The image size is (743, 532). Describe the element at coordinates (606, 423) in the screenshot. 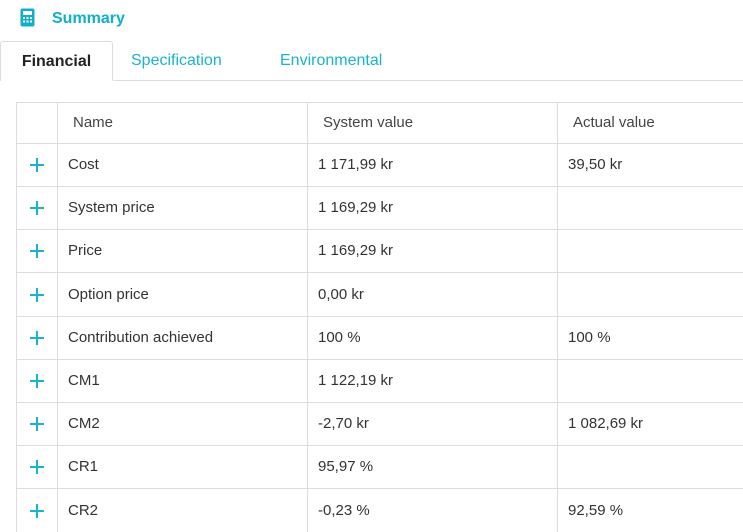

I see `actual-value-cell: 1 082,69 kr` at that location.